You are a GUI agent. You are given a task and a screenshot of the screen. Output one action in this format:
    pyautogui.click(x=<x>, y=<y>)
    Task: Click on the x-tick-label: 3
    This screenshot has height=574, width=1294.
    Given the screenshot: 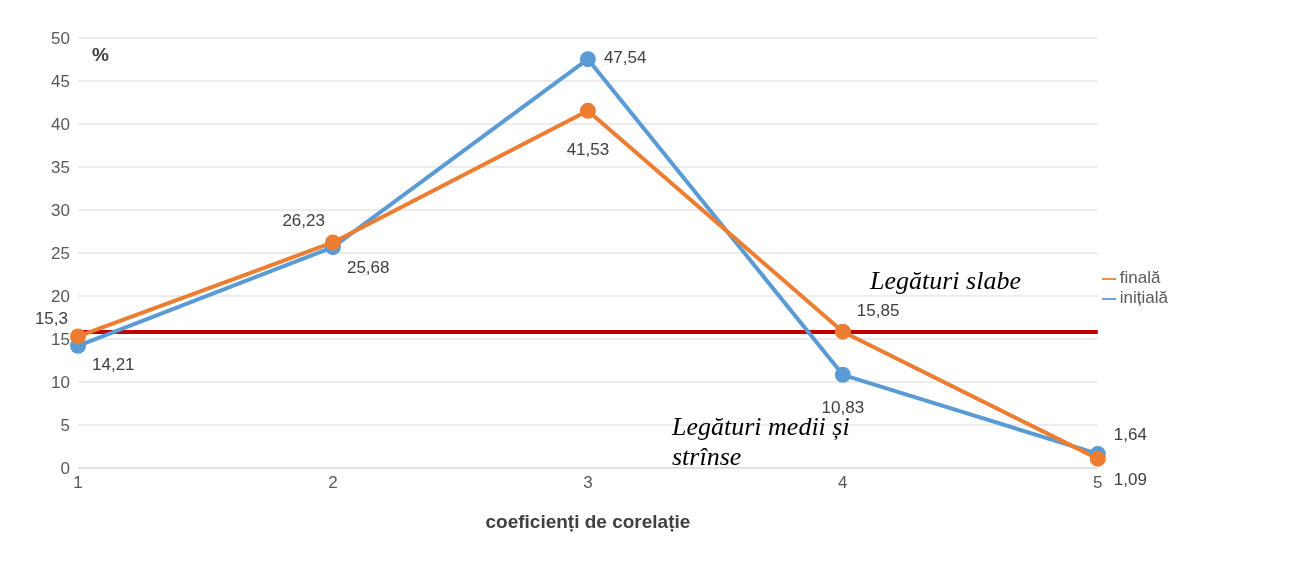 What is the action you would take?
    pyautogui.click(x=588, y=483)
    